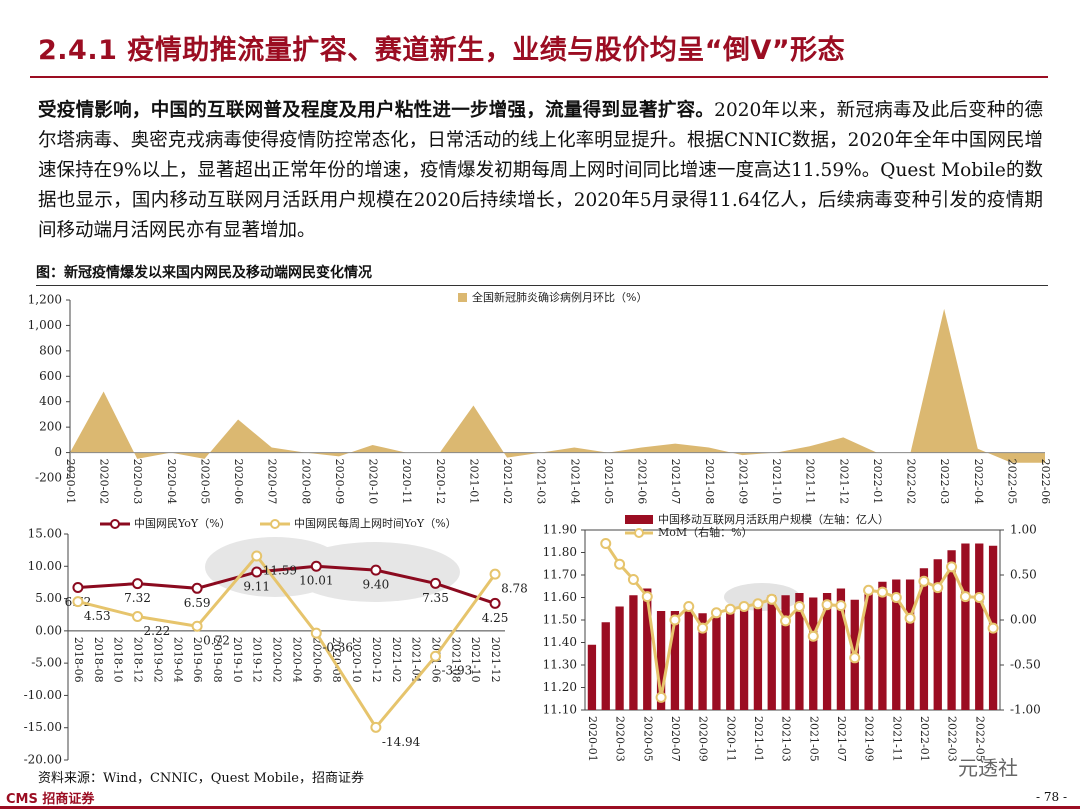 This screenshot has width=1080, height=810. Describe the element at coordinates (157, 631) in the screenshot. I see `data-label: 2.22` at that location.